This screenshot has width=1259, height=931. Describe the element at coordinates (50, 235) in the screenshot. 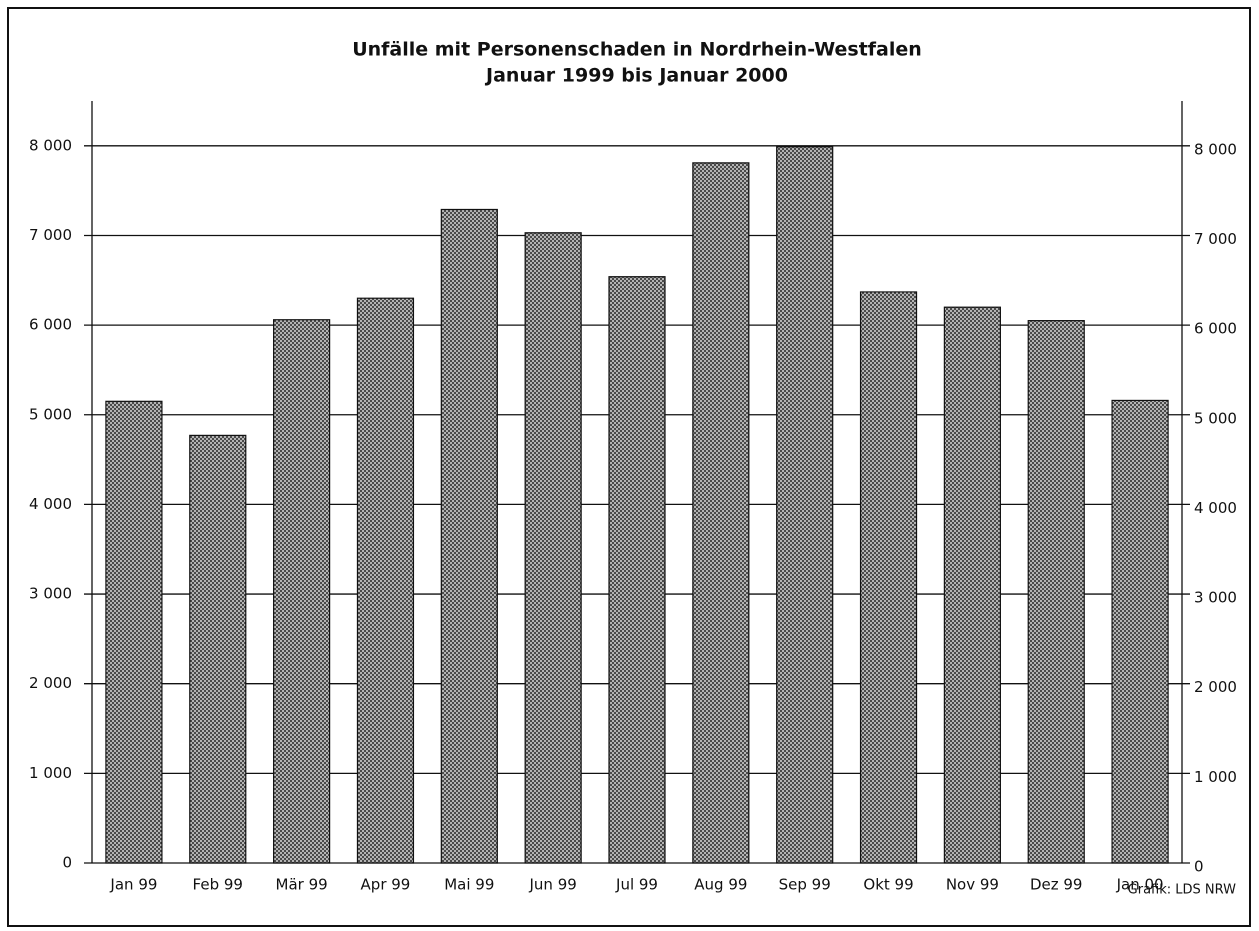

I see `y-tick-label: 7 000` at that location.